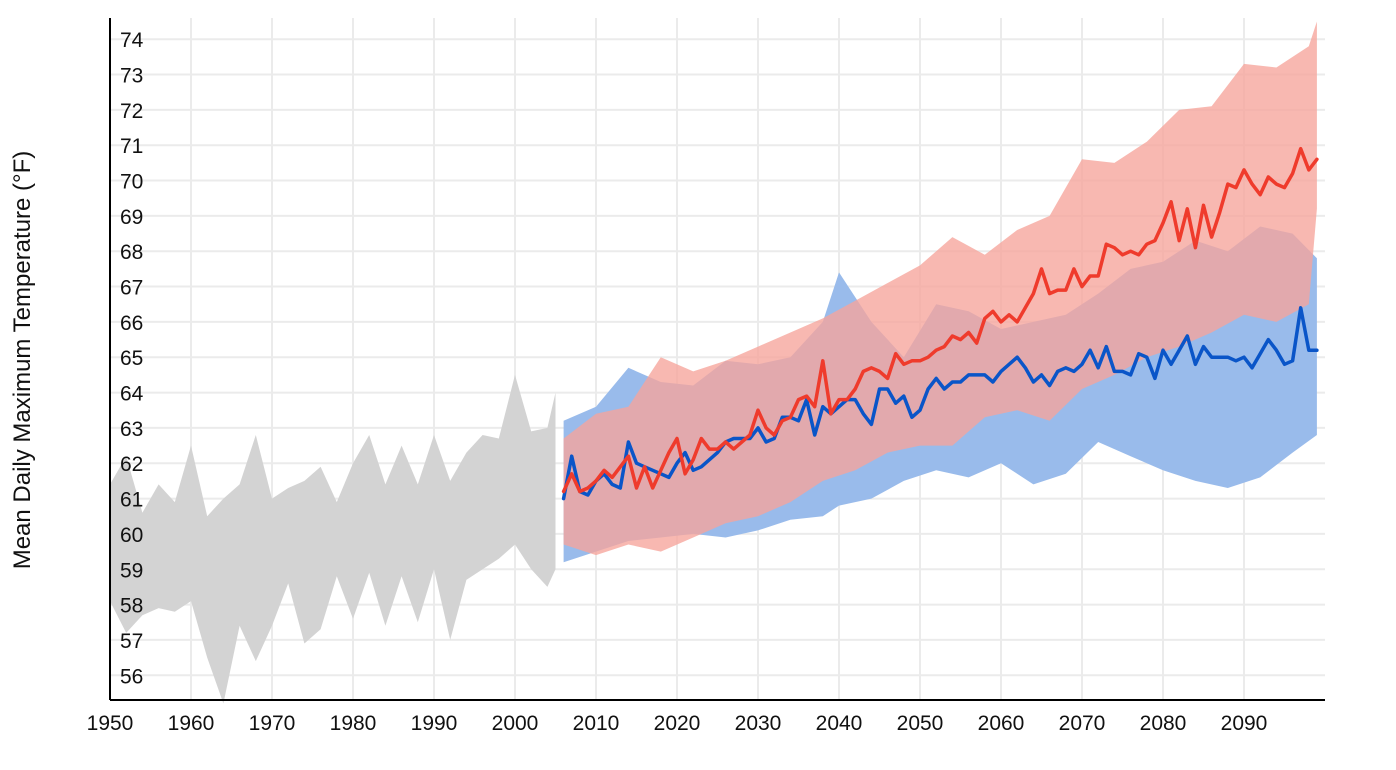 This screenshot has height=770, width=1396. What do you see at coordinates (131, 641) in the screenshot?
I see `y-tick-label-57: 57` at bounding box center [131, 641].